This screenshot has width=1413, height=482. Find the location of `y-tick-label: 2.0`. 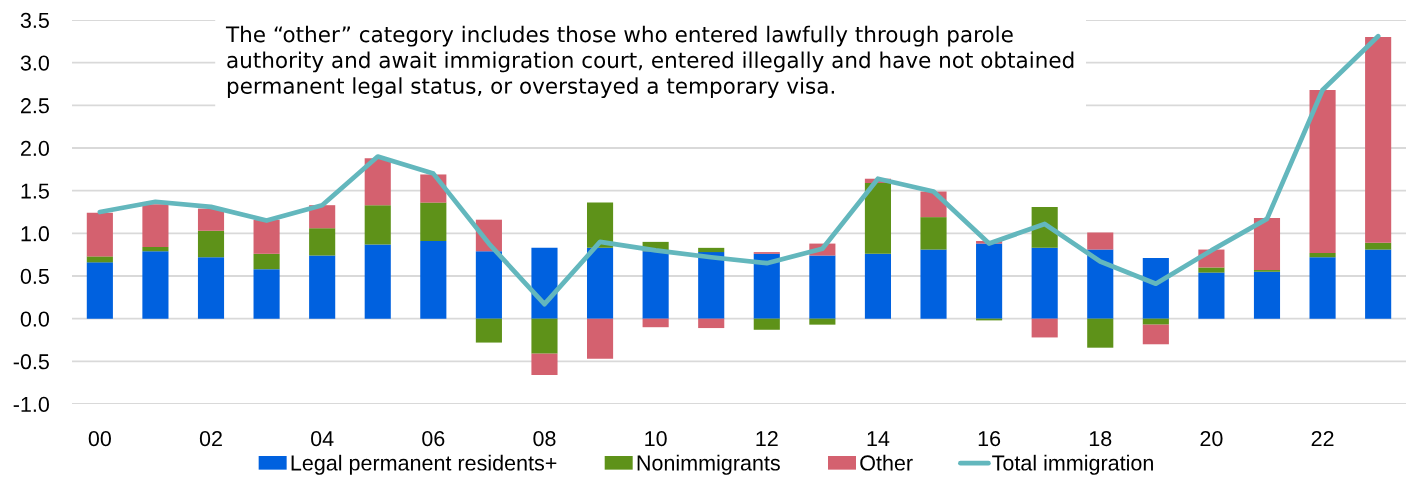

y-tick-label: 2.0 is located at coordinates (35, 148).